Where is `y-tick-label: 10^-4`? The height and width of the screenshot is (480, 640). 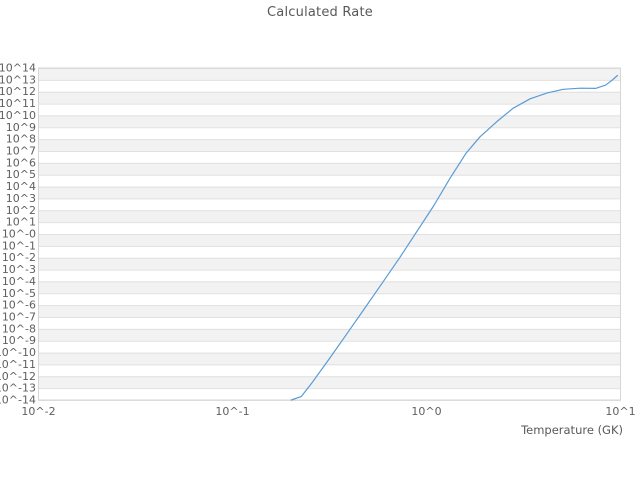 y-tick-label: 10^-4 is located at coordinates (19, 281).